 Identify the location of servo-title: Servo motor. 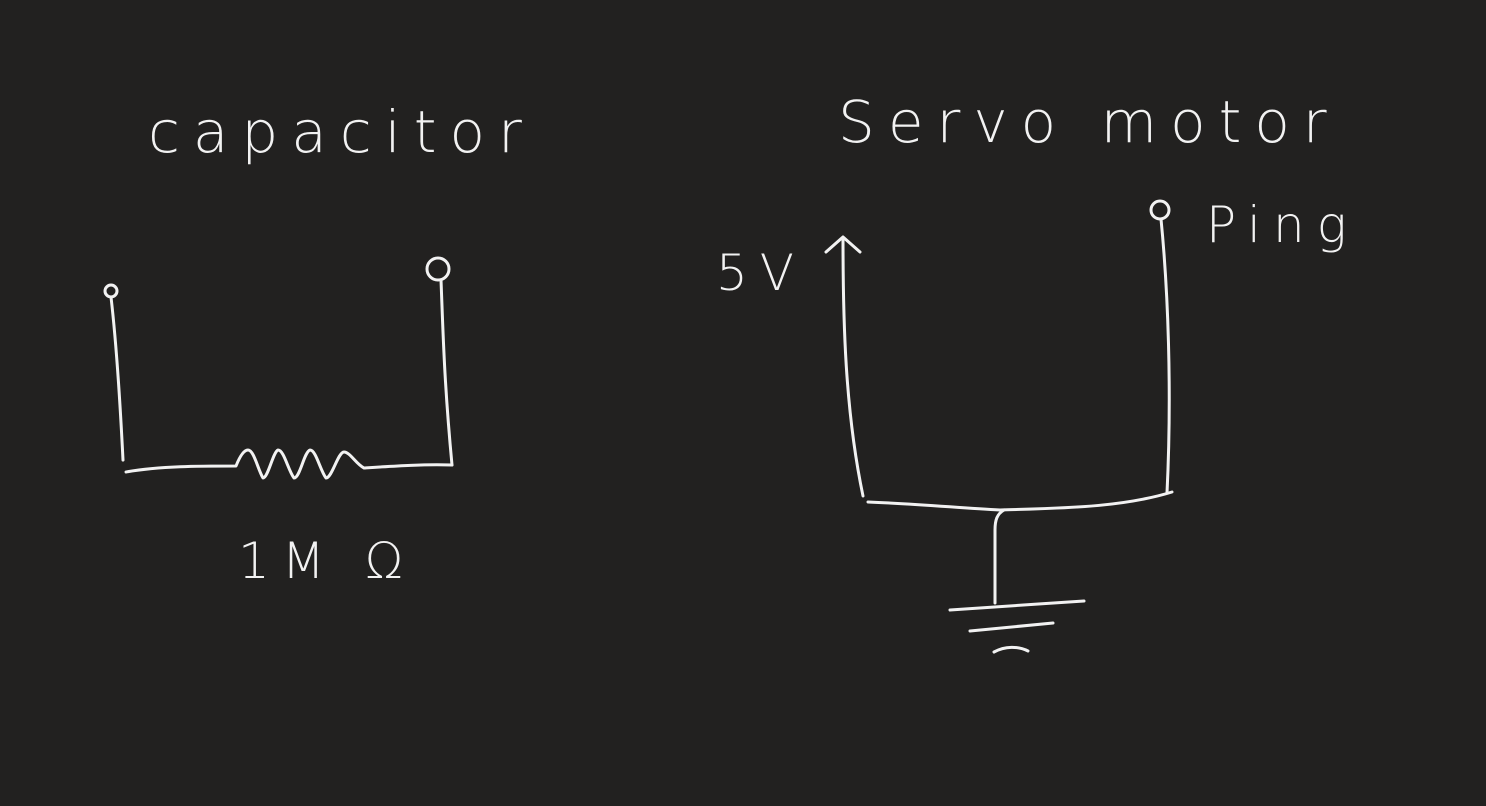
(1089, 122).